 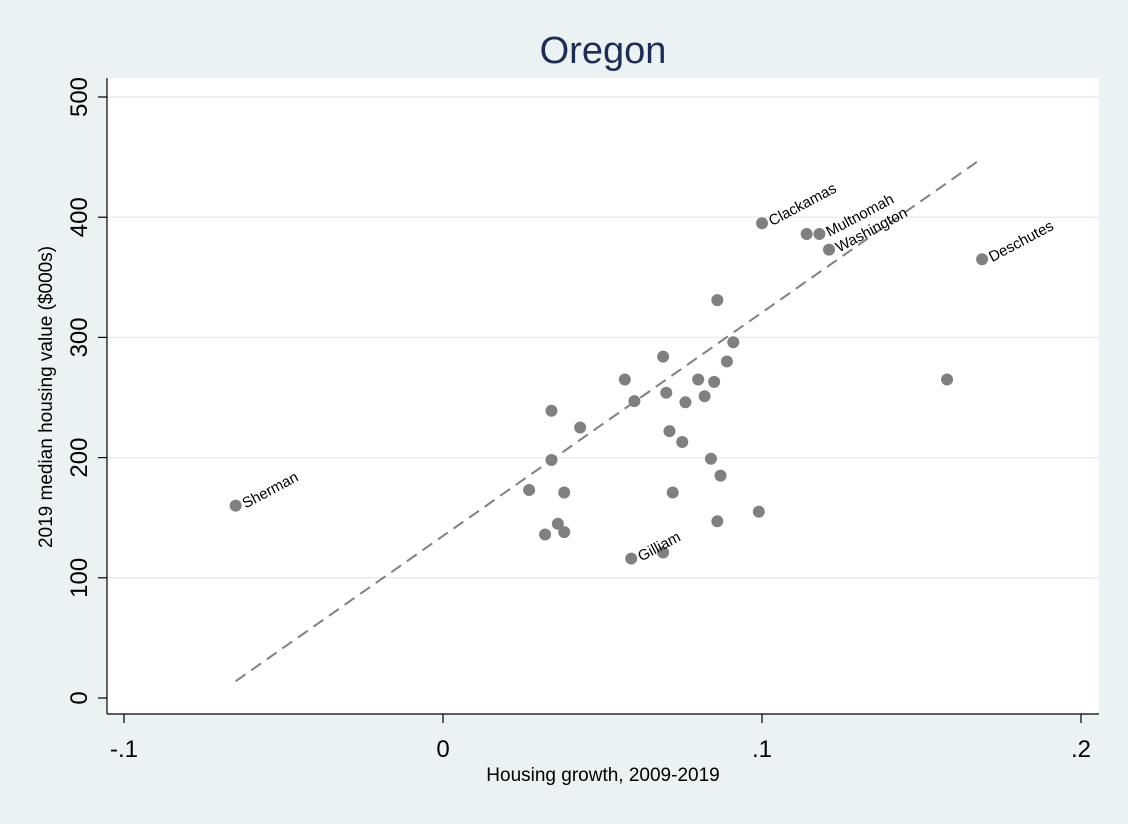 I want to click on y-ticks: 0 100 200 300 400 500, so click(x=86, y=391).